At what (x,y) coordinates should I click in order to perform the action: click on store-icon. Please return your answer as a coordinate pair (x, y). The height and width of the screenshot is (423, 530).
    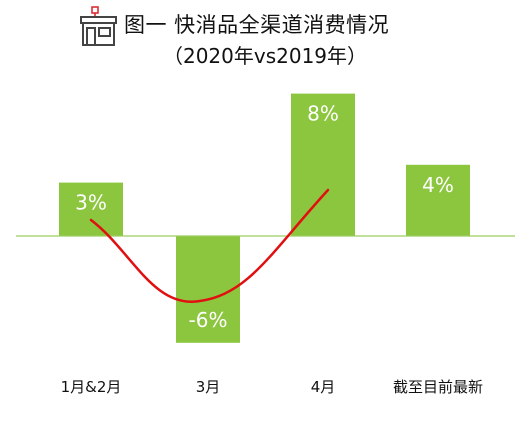
    Looking at the image, I should click on (98, 26).